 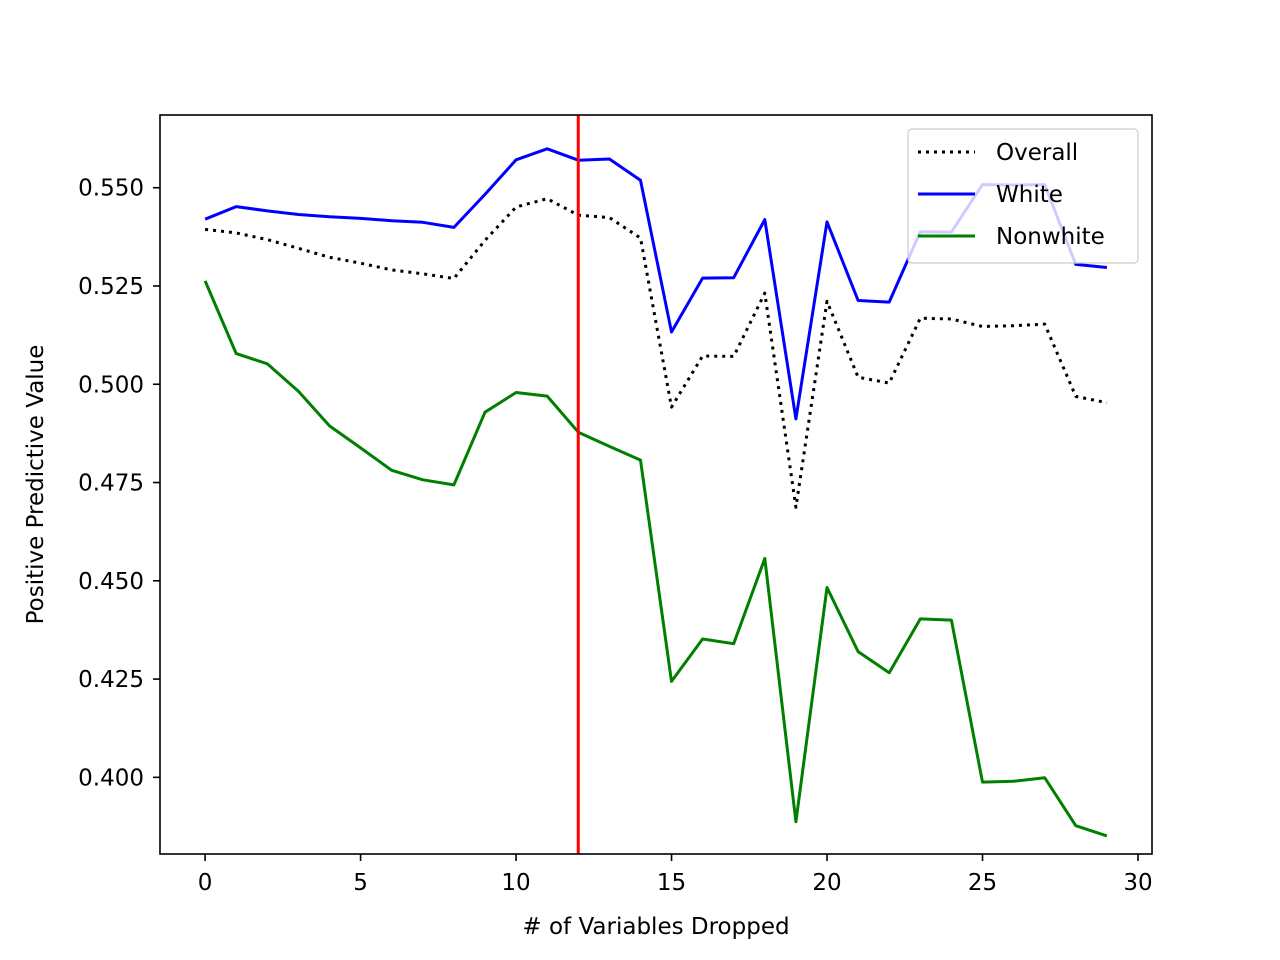 I want to click on y-tick-label: 0.525, so click(x=111, y=287).